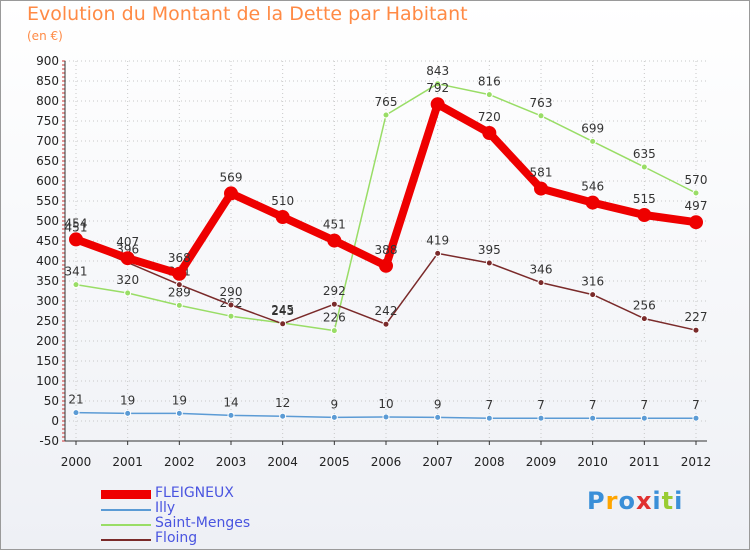 Image resolution: width=750 pixels, height=550 pixels. What do you see at coordinates (176, 538) in the screenshot?
I see `legend-label: Floing` at bounding box center [176, 538].